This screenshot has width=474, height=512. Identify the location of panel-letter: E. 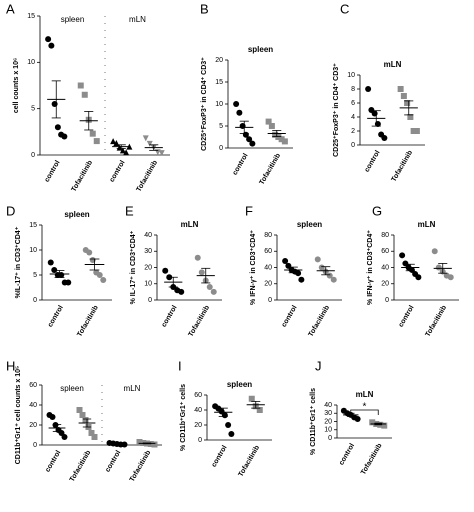
(129, 210).